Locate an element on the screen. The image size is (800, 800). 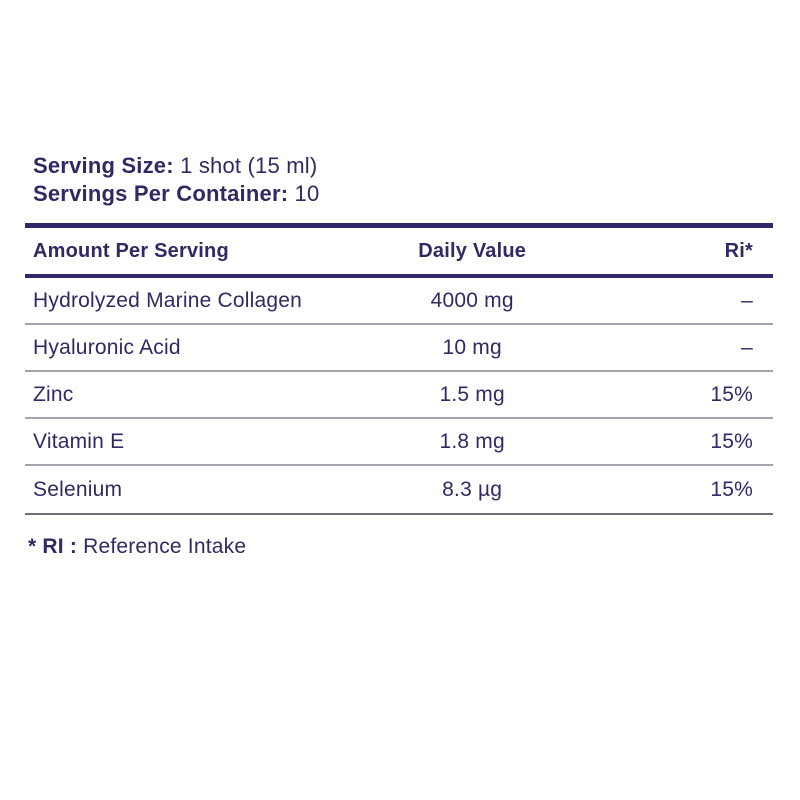
table-row: Selenium 8.3 µg 15% is located at coordinates (399, 489).